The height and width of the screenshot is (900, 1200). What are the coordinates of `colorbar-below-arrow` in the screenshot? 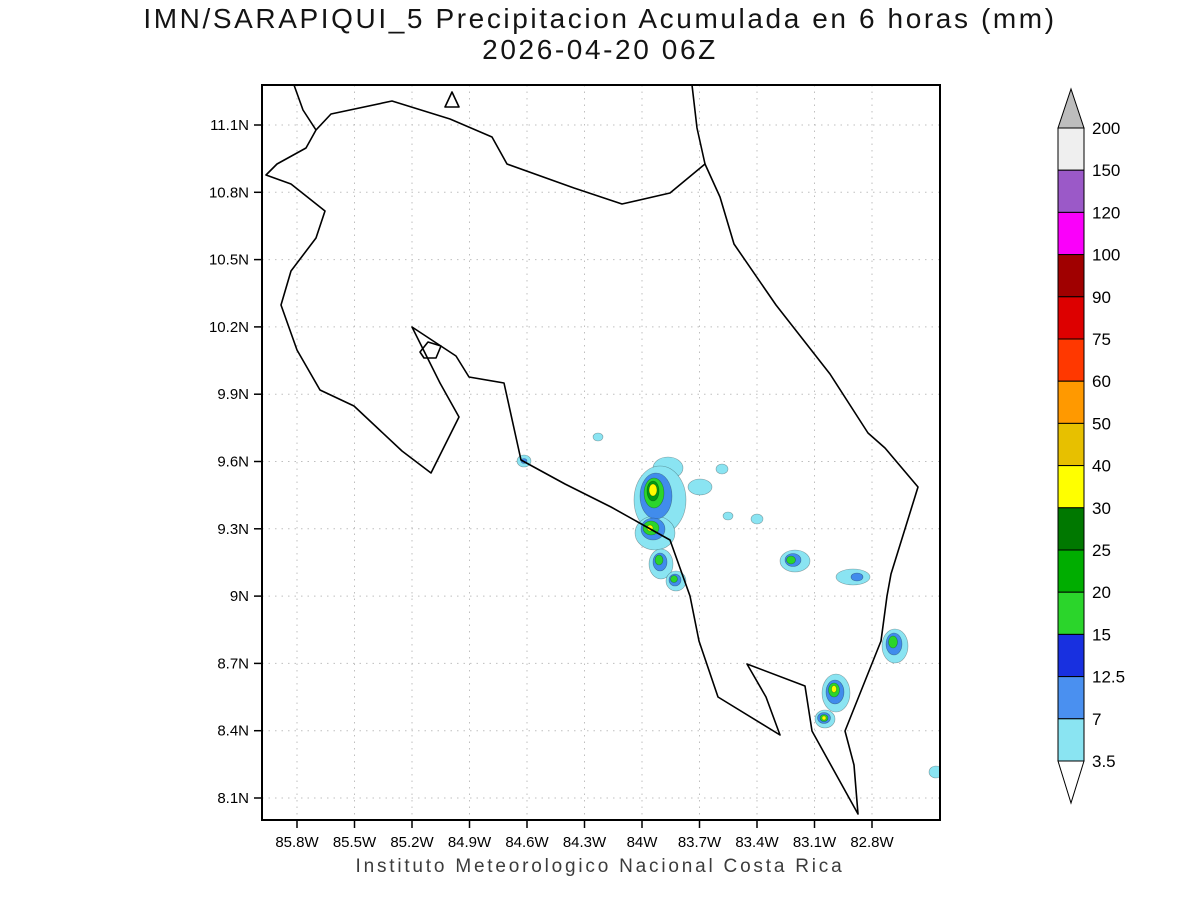 It's located at (1071, 782).